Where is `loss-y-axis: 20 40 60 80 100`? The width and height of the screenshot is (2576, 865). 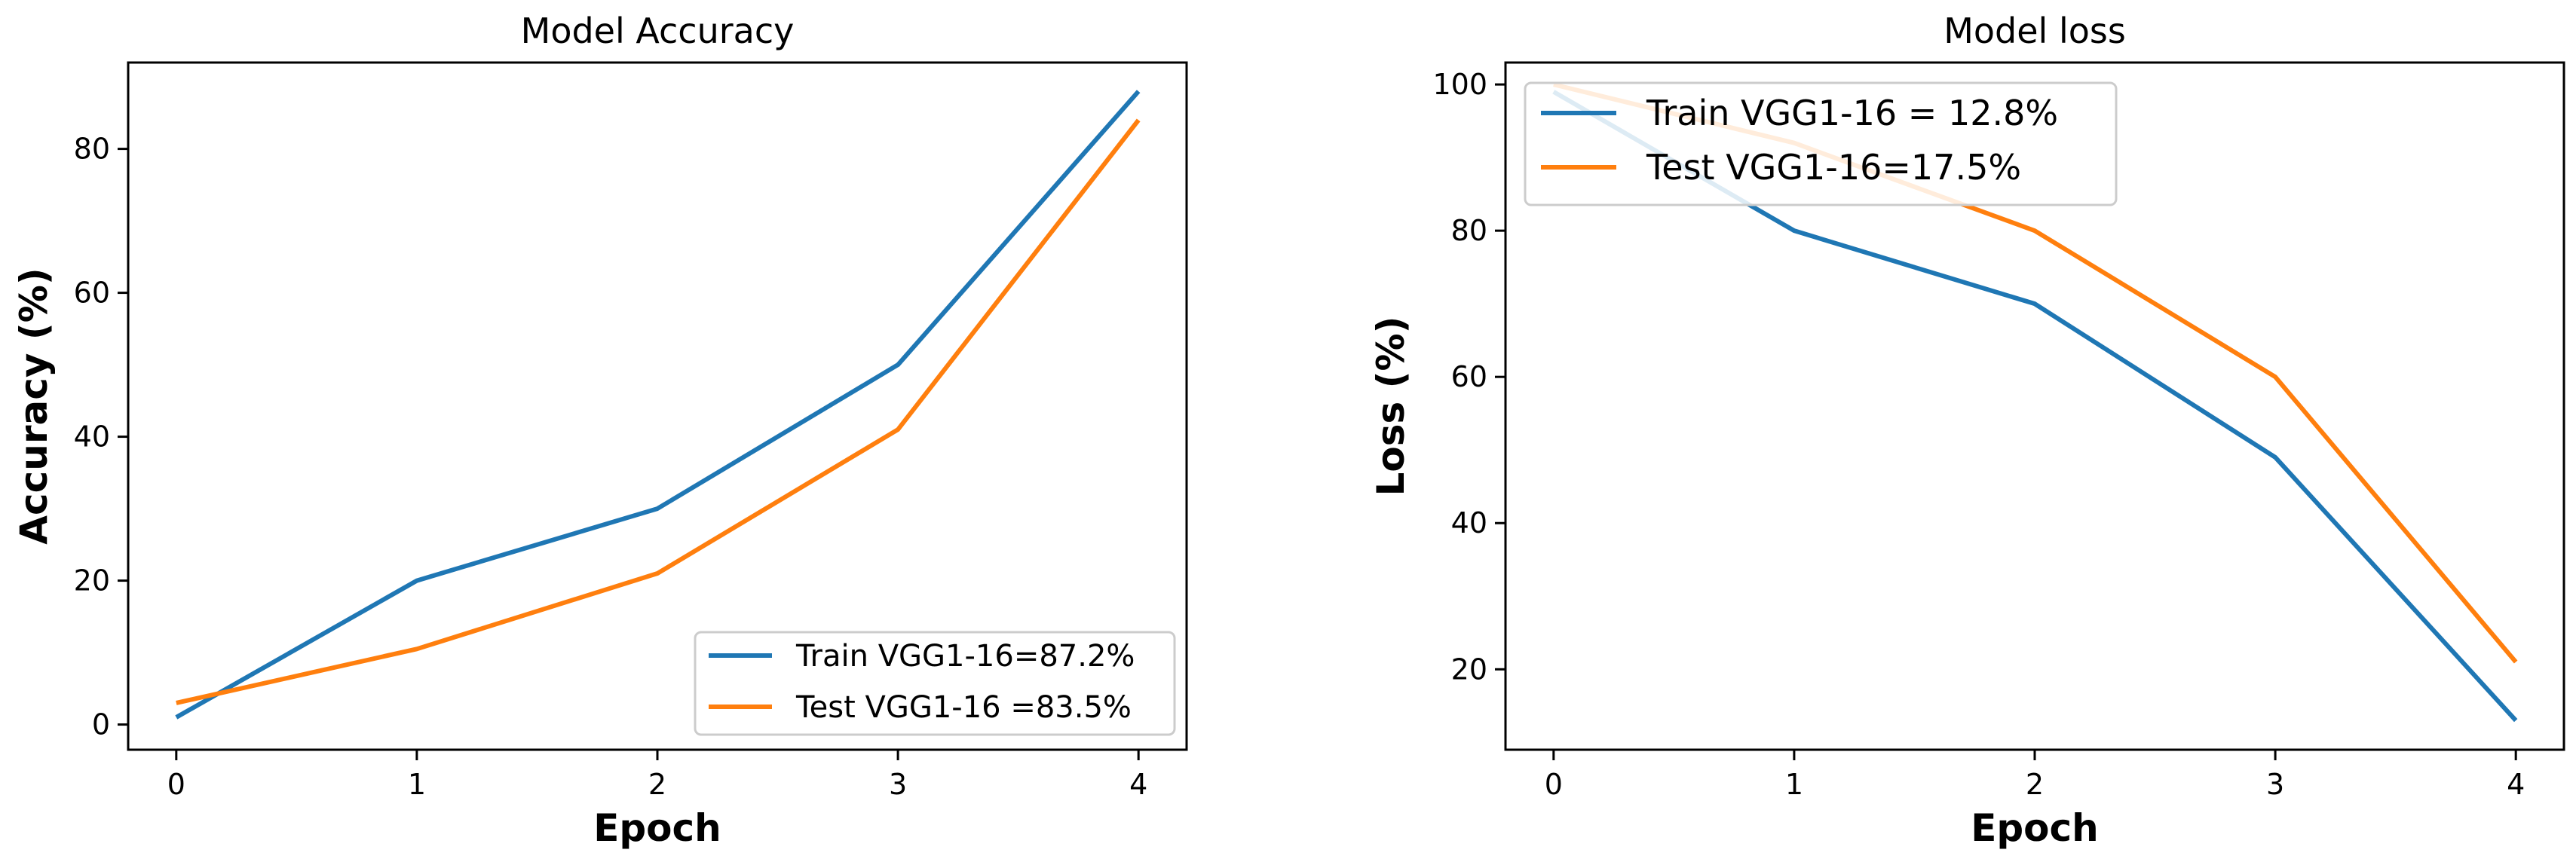 loss-y-axis: 20 40 60 80 100 is located at coordinates (1468, 377).